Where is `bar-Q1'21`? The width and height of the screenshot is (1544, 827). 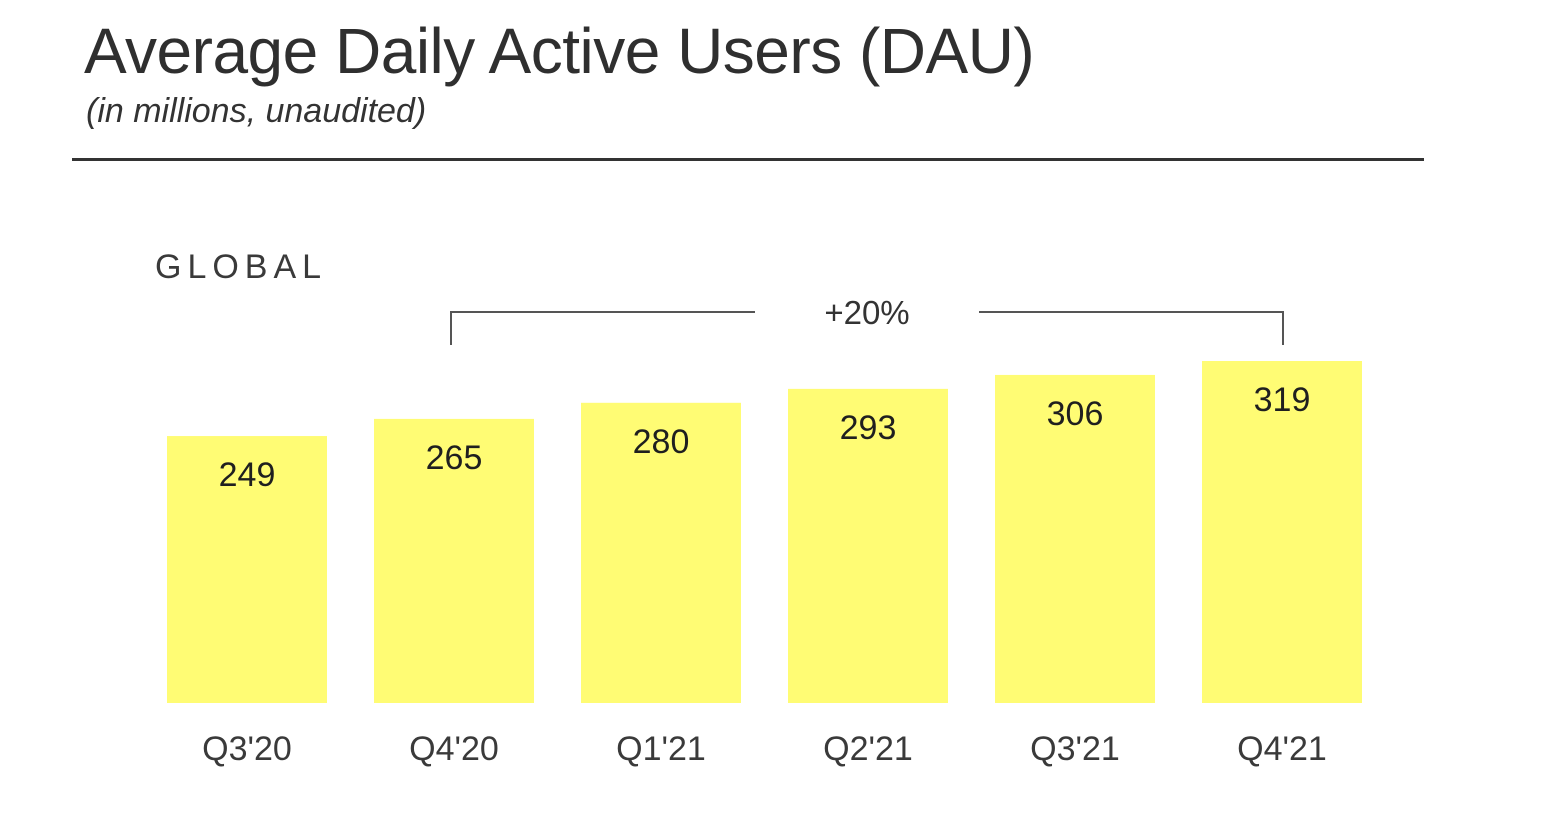 bar-Q1'21 is located at coordinates (661, 552).